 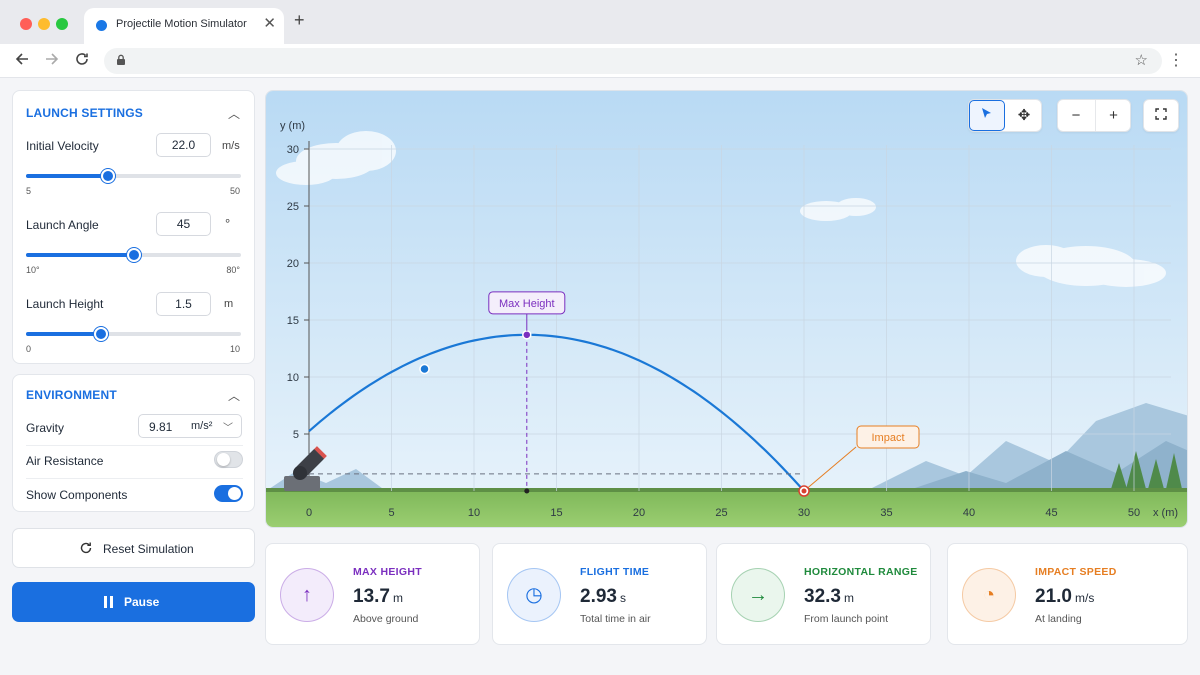 I want to click on lock-icon, so click(x=121, y=61).